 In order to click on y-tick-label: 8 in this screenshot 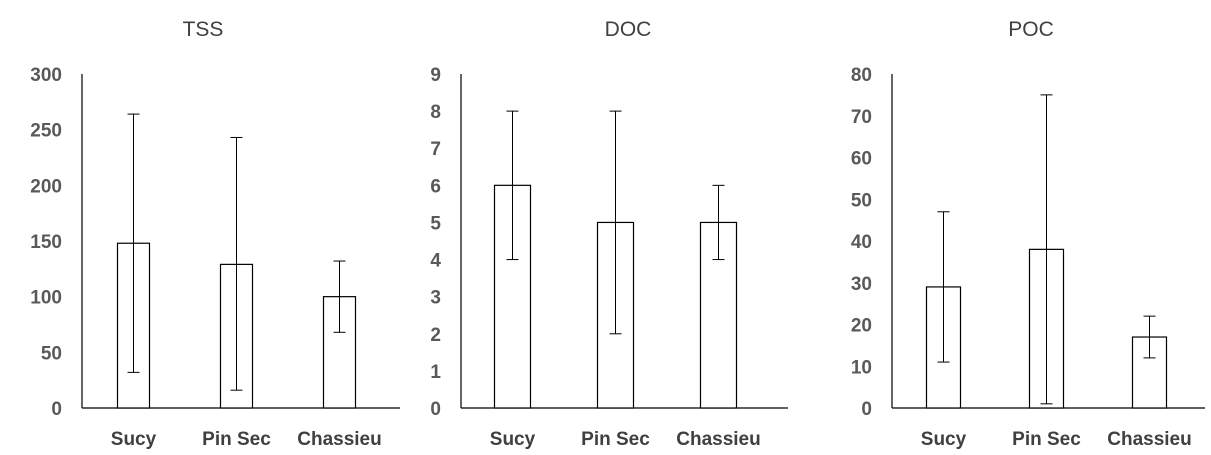, I will do `click(435, 112)`.